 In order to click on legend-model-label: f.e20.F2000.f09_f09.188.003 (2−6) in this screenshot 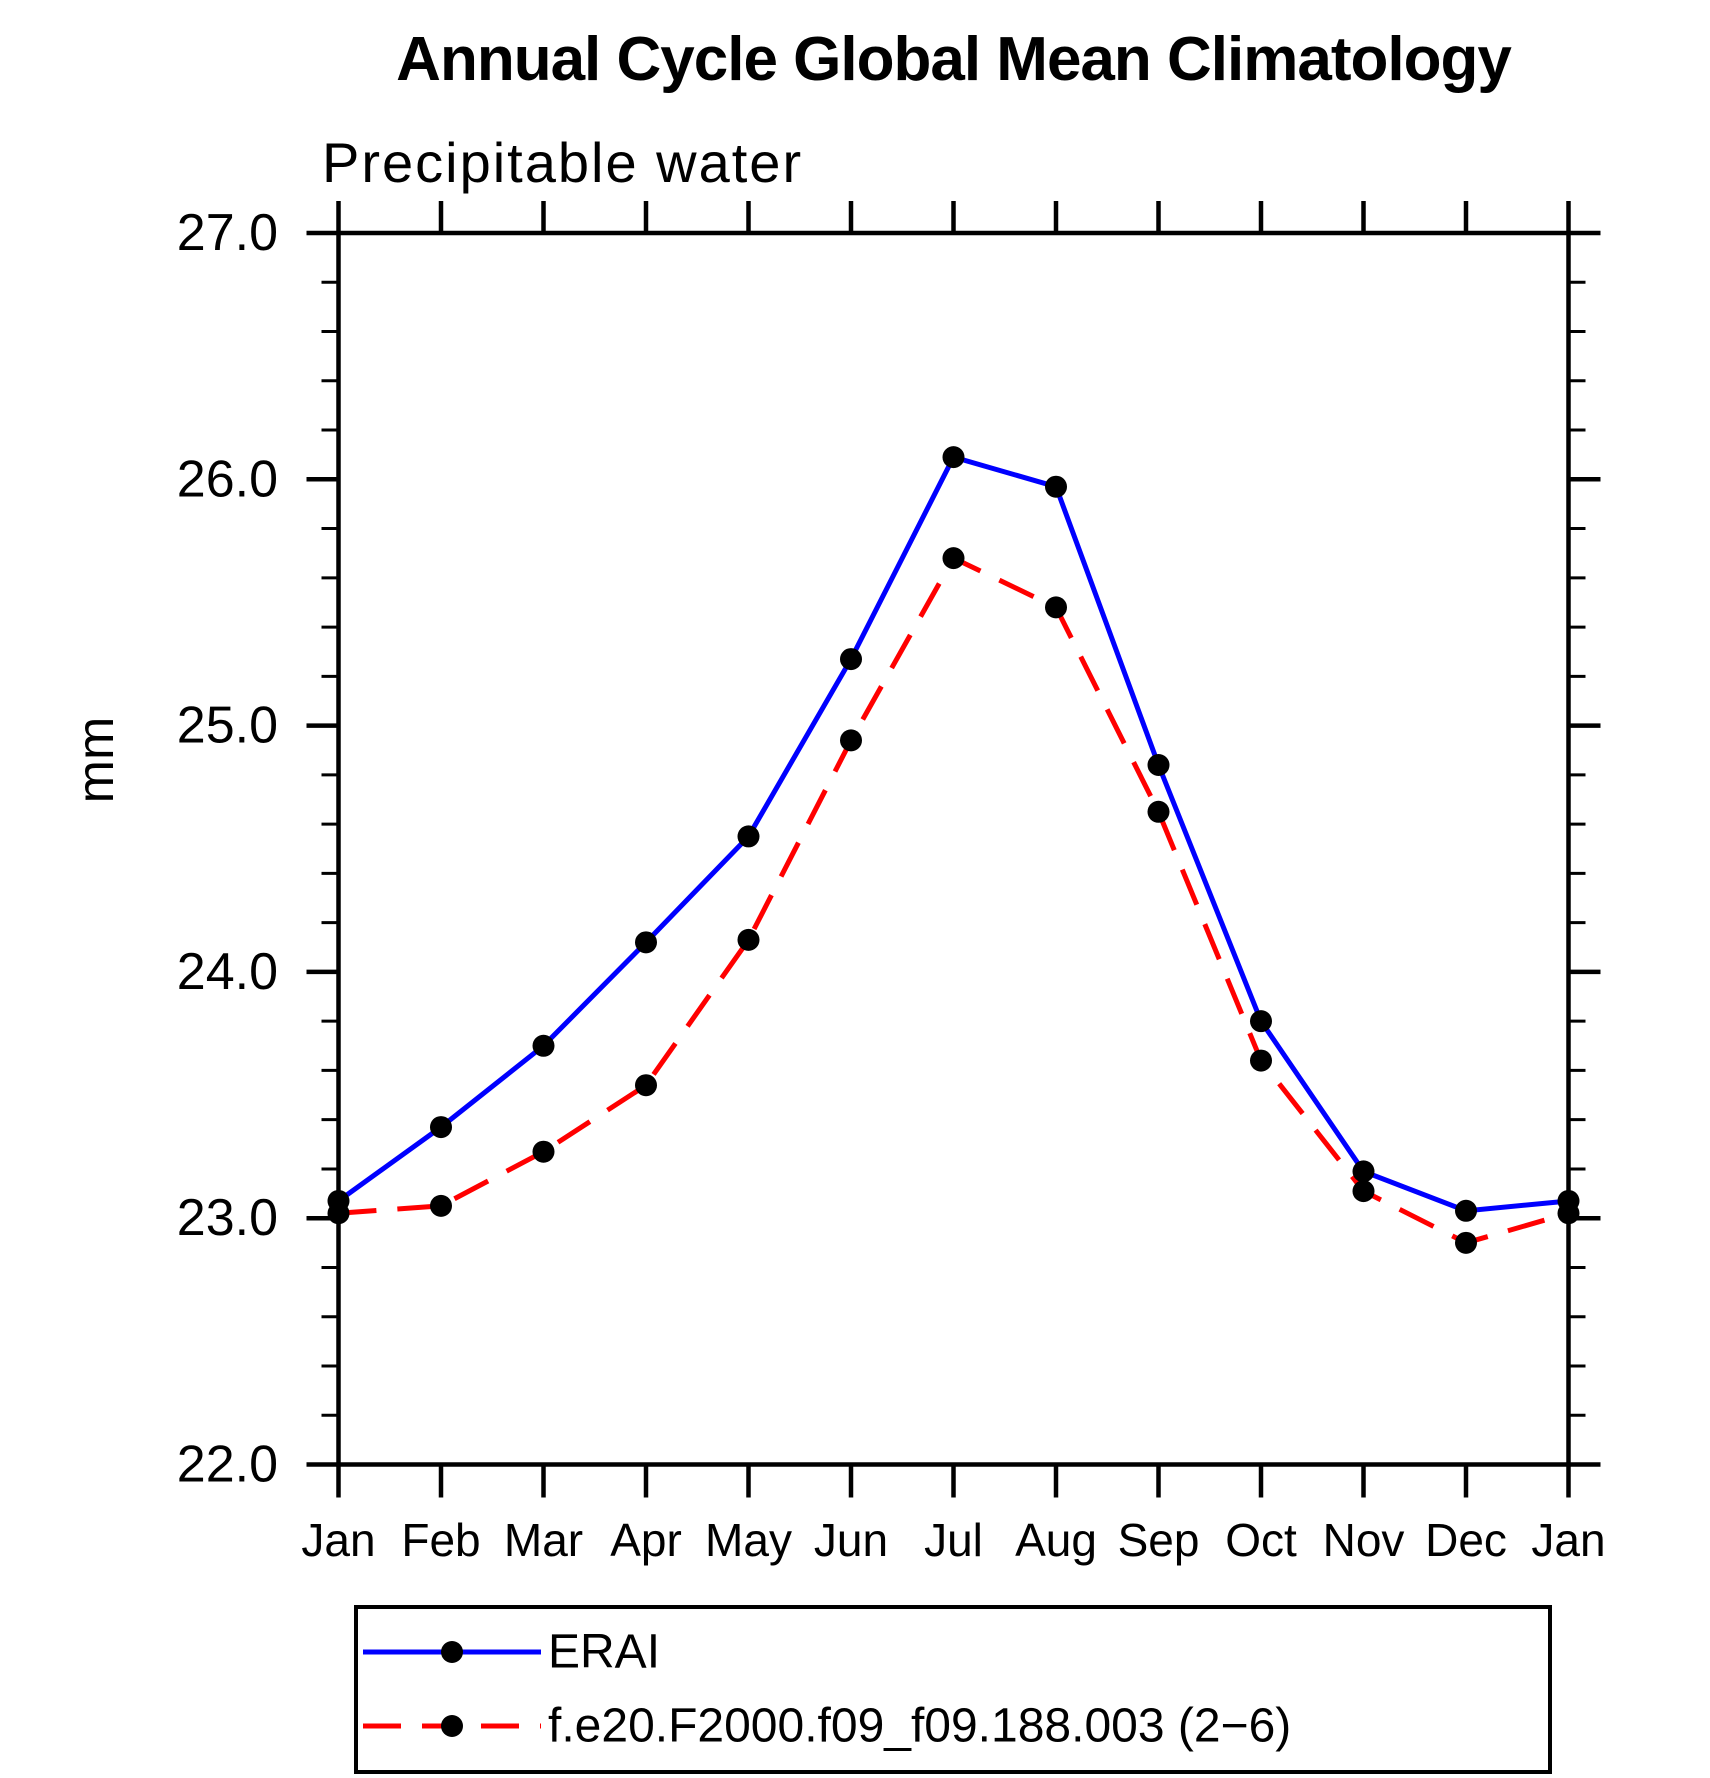, I will do `click(919, 1726)`.